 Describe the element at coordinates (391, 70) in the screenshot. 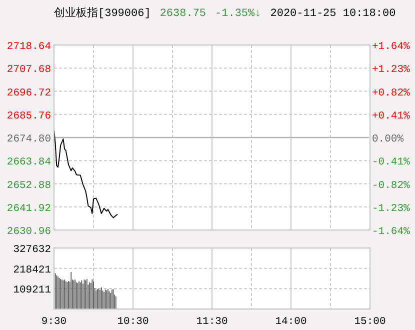

I see `y2-tick-label: +1.23%` at that location.